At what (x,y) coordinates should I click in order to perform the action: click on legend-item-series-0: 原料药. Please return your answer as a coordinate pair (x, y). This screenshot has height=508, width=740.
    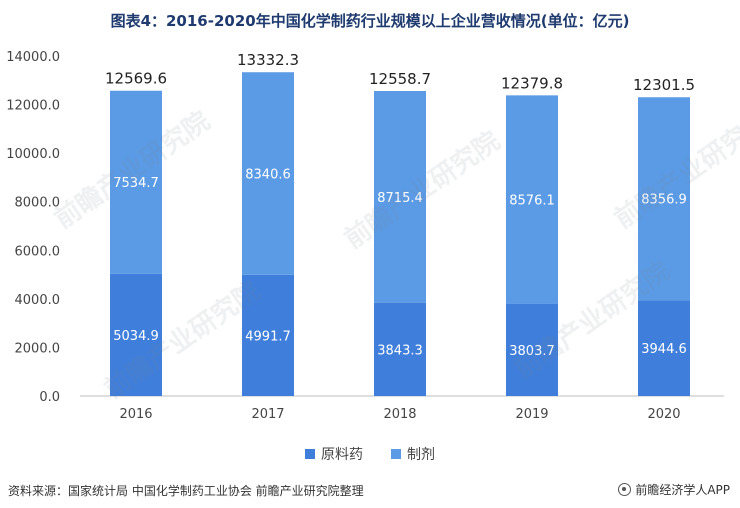
    Looking at the image, I should click on (334, 454).